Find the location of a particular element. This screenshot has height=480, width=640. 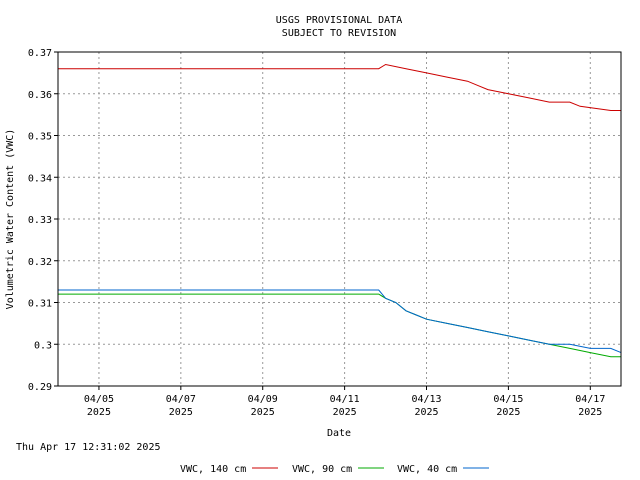

y-tick-label: 0.37 is located at coordinates (40, 53).